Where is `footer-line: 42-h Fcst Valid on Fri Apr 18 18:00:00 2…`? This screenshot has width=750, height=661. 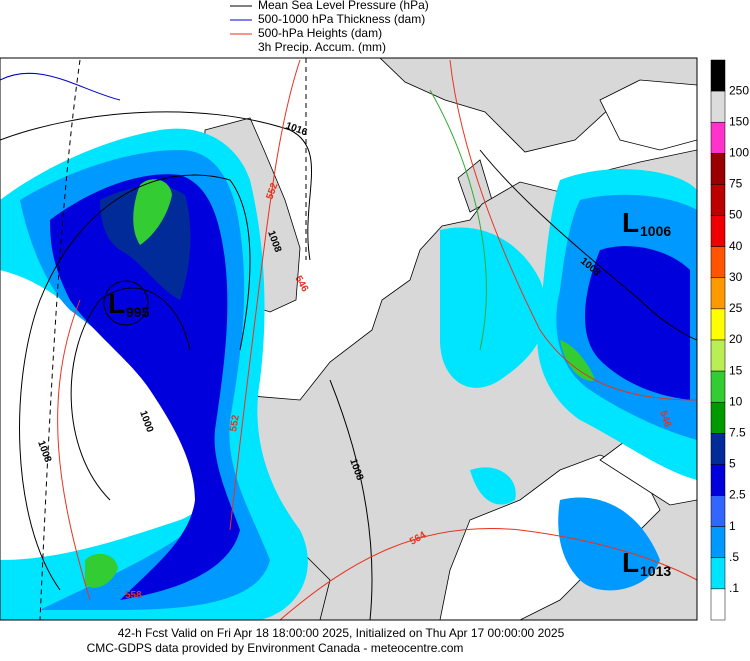
footer-line: 42-h Fcst Valid on Fri Apr 18 18:00:00 2… is located at coordinates (341, 633).